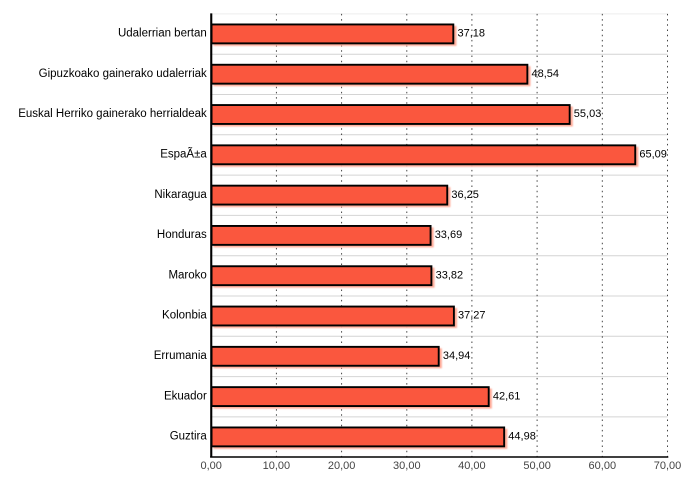 This screenshot has height=500, width=700. I want to click on svg-text:Euskal Herriko gainerako herri: Euskal Herriko gainerako herrialdeak, so click(112, 114).